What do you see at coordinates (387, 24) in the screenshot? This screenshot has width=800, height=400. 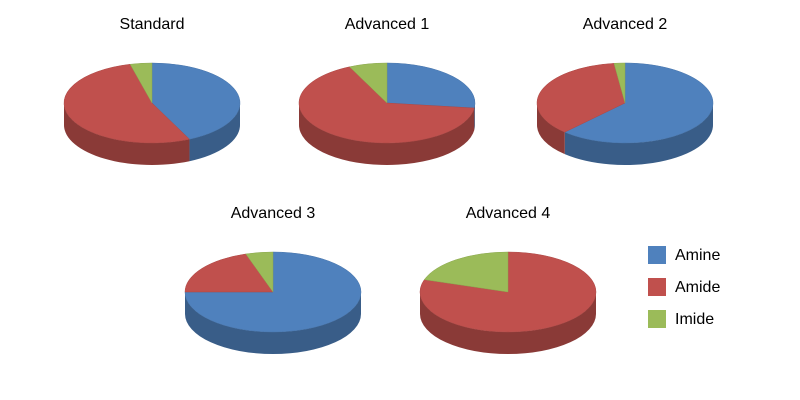 I see `chart-title: Advanced 1` at bounding box center [387, 24].